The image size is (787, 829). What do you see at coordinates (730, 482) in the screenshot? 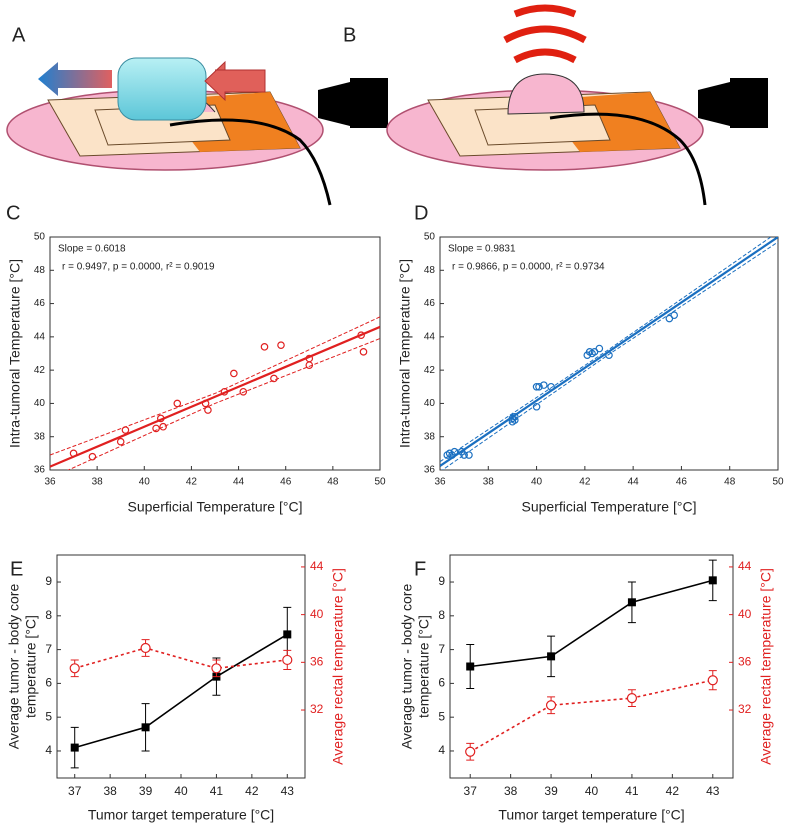
I see `x-tick-label: 48` at bounding box center [730, 482].